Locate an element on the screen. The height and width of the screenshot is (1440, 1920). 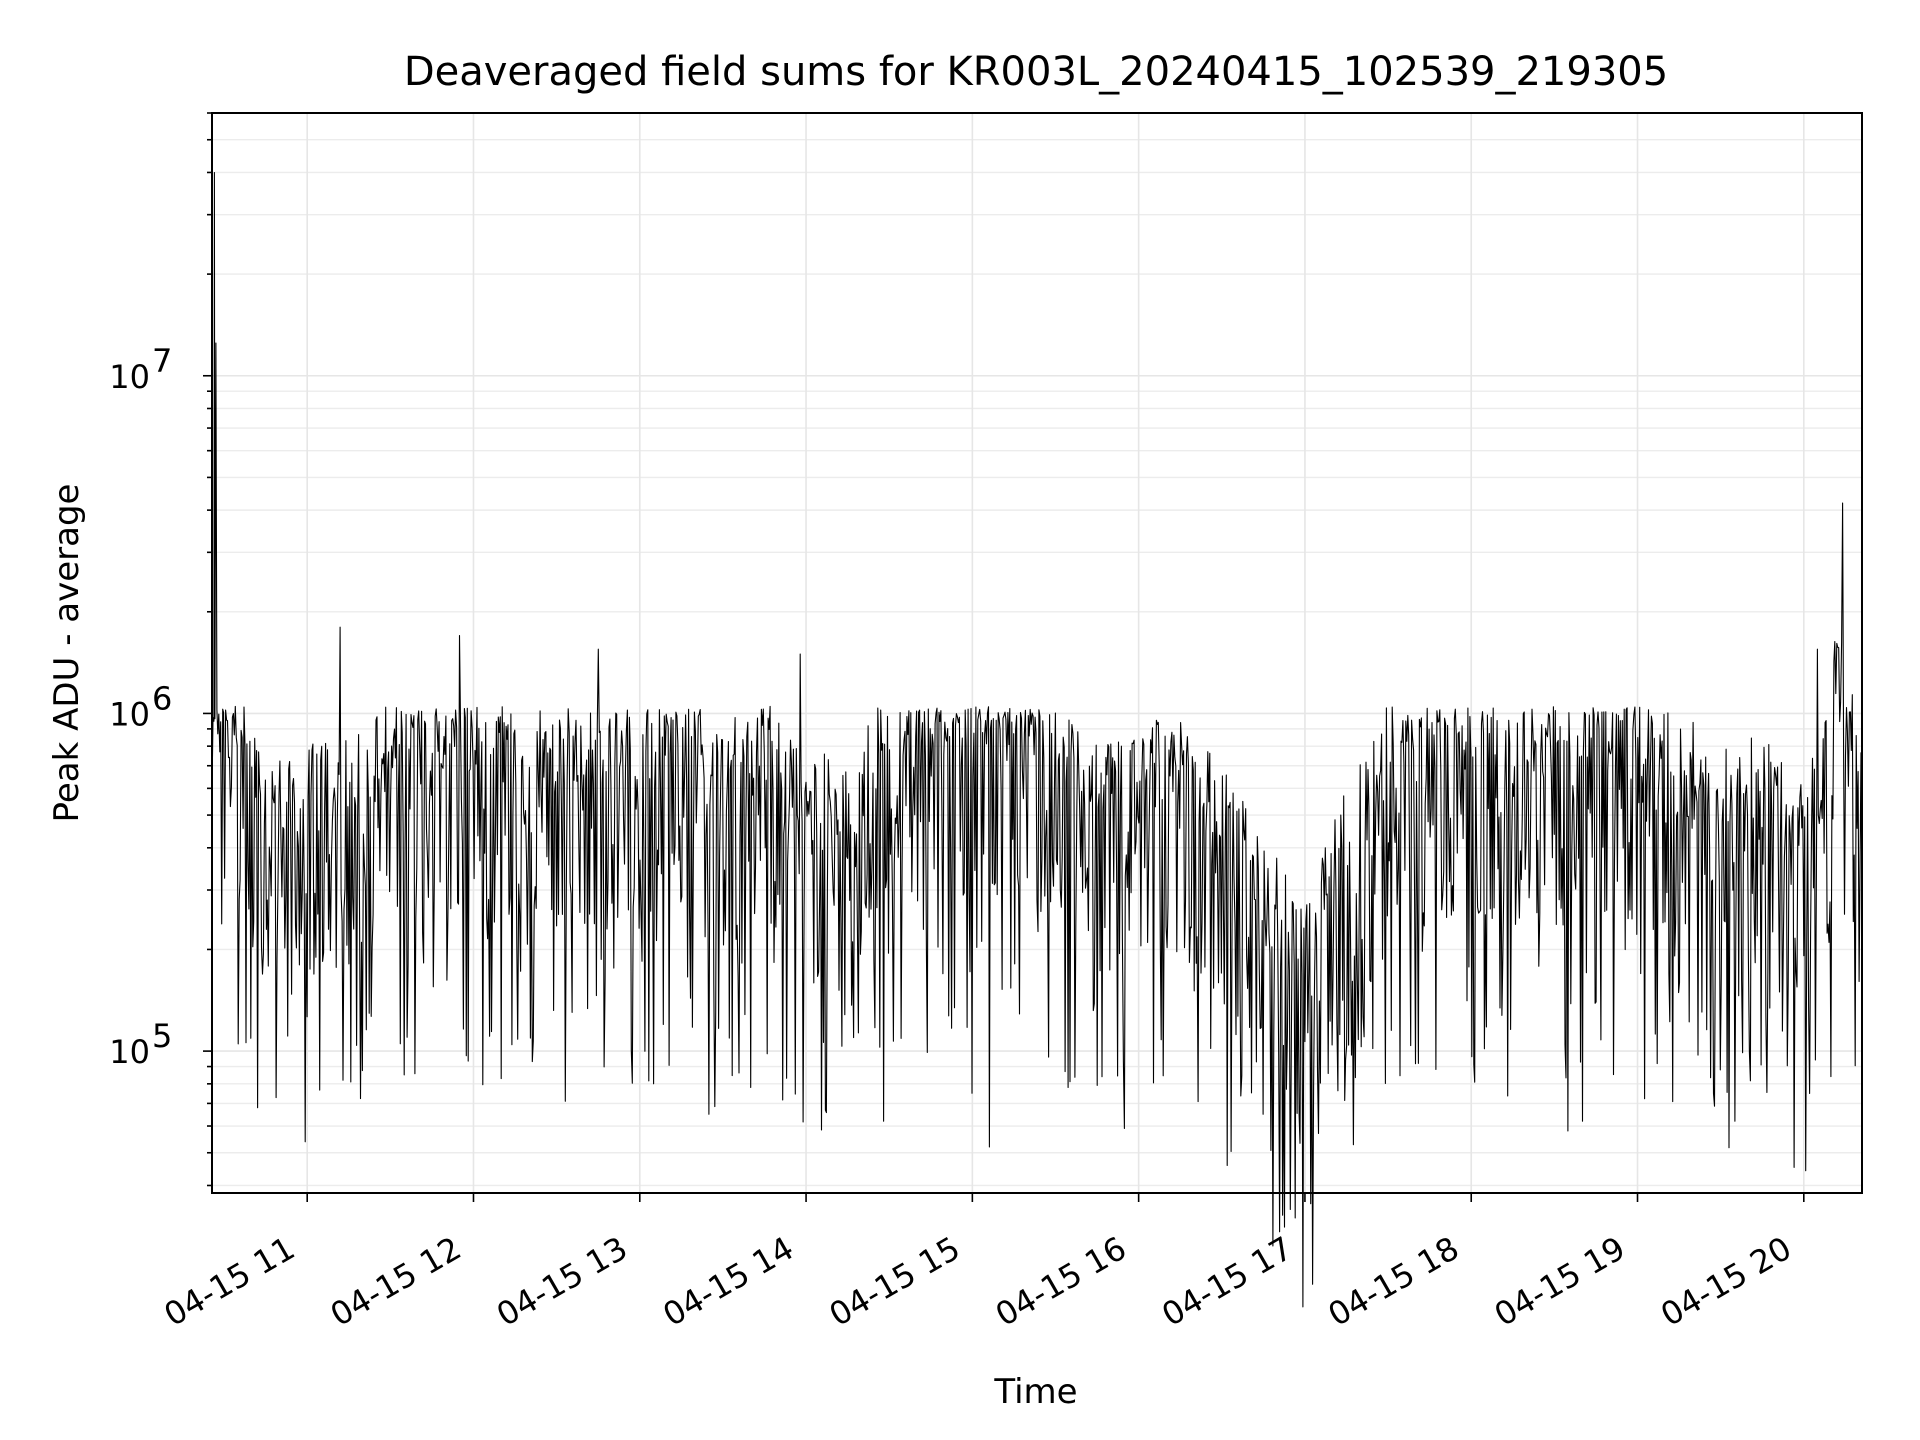
y-tick-label-exponent: 7 is located at coordinates (162, 361).